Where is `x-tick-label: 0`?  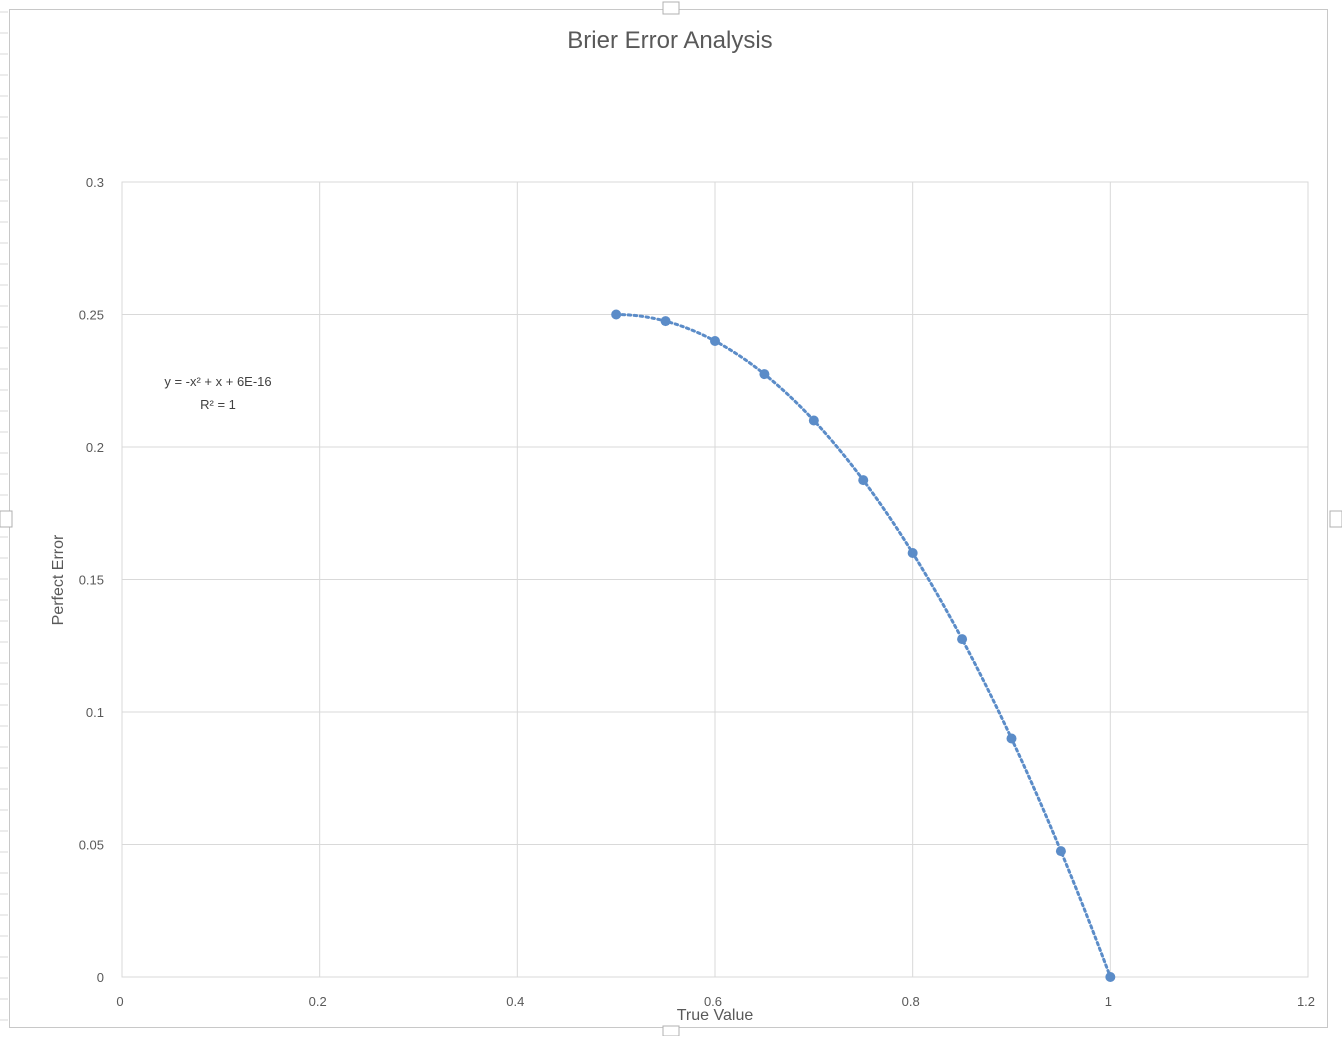 x-tick-label: 0 is located at coordinates (119, 1001).